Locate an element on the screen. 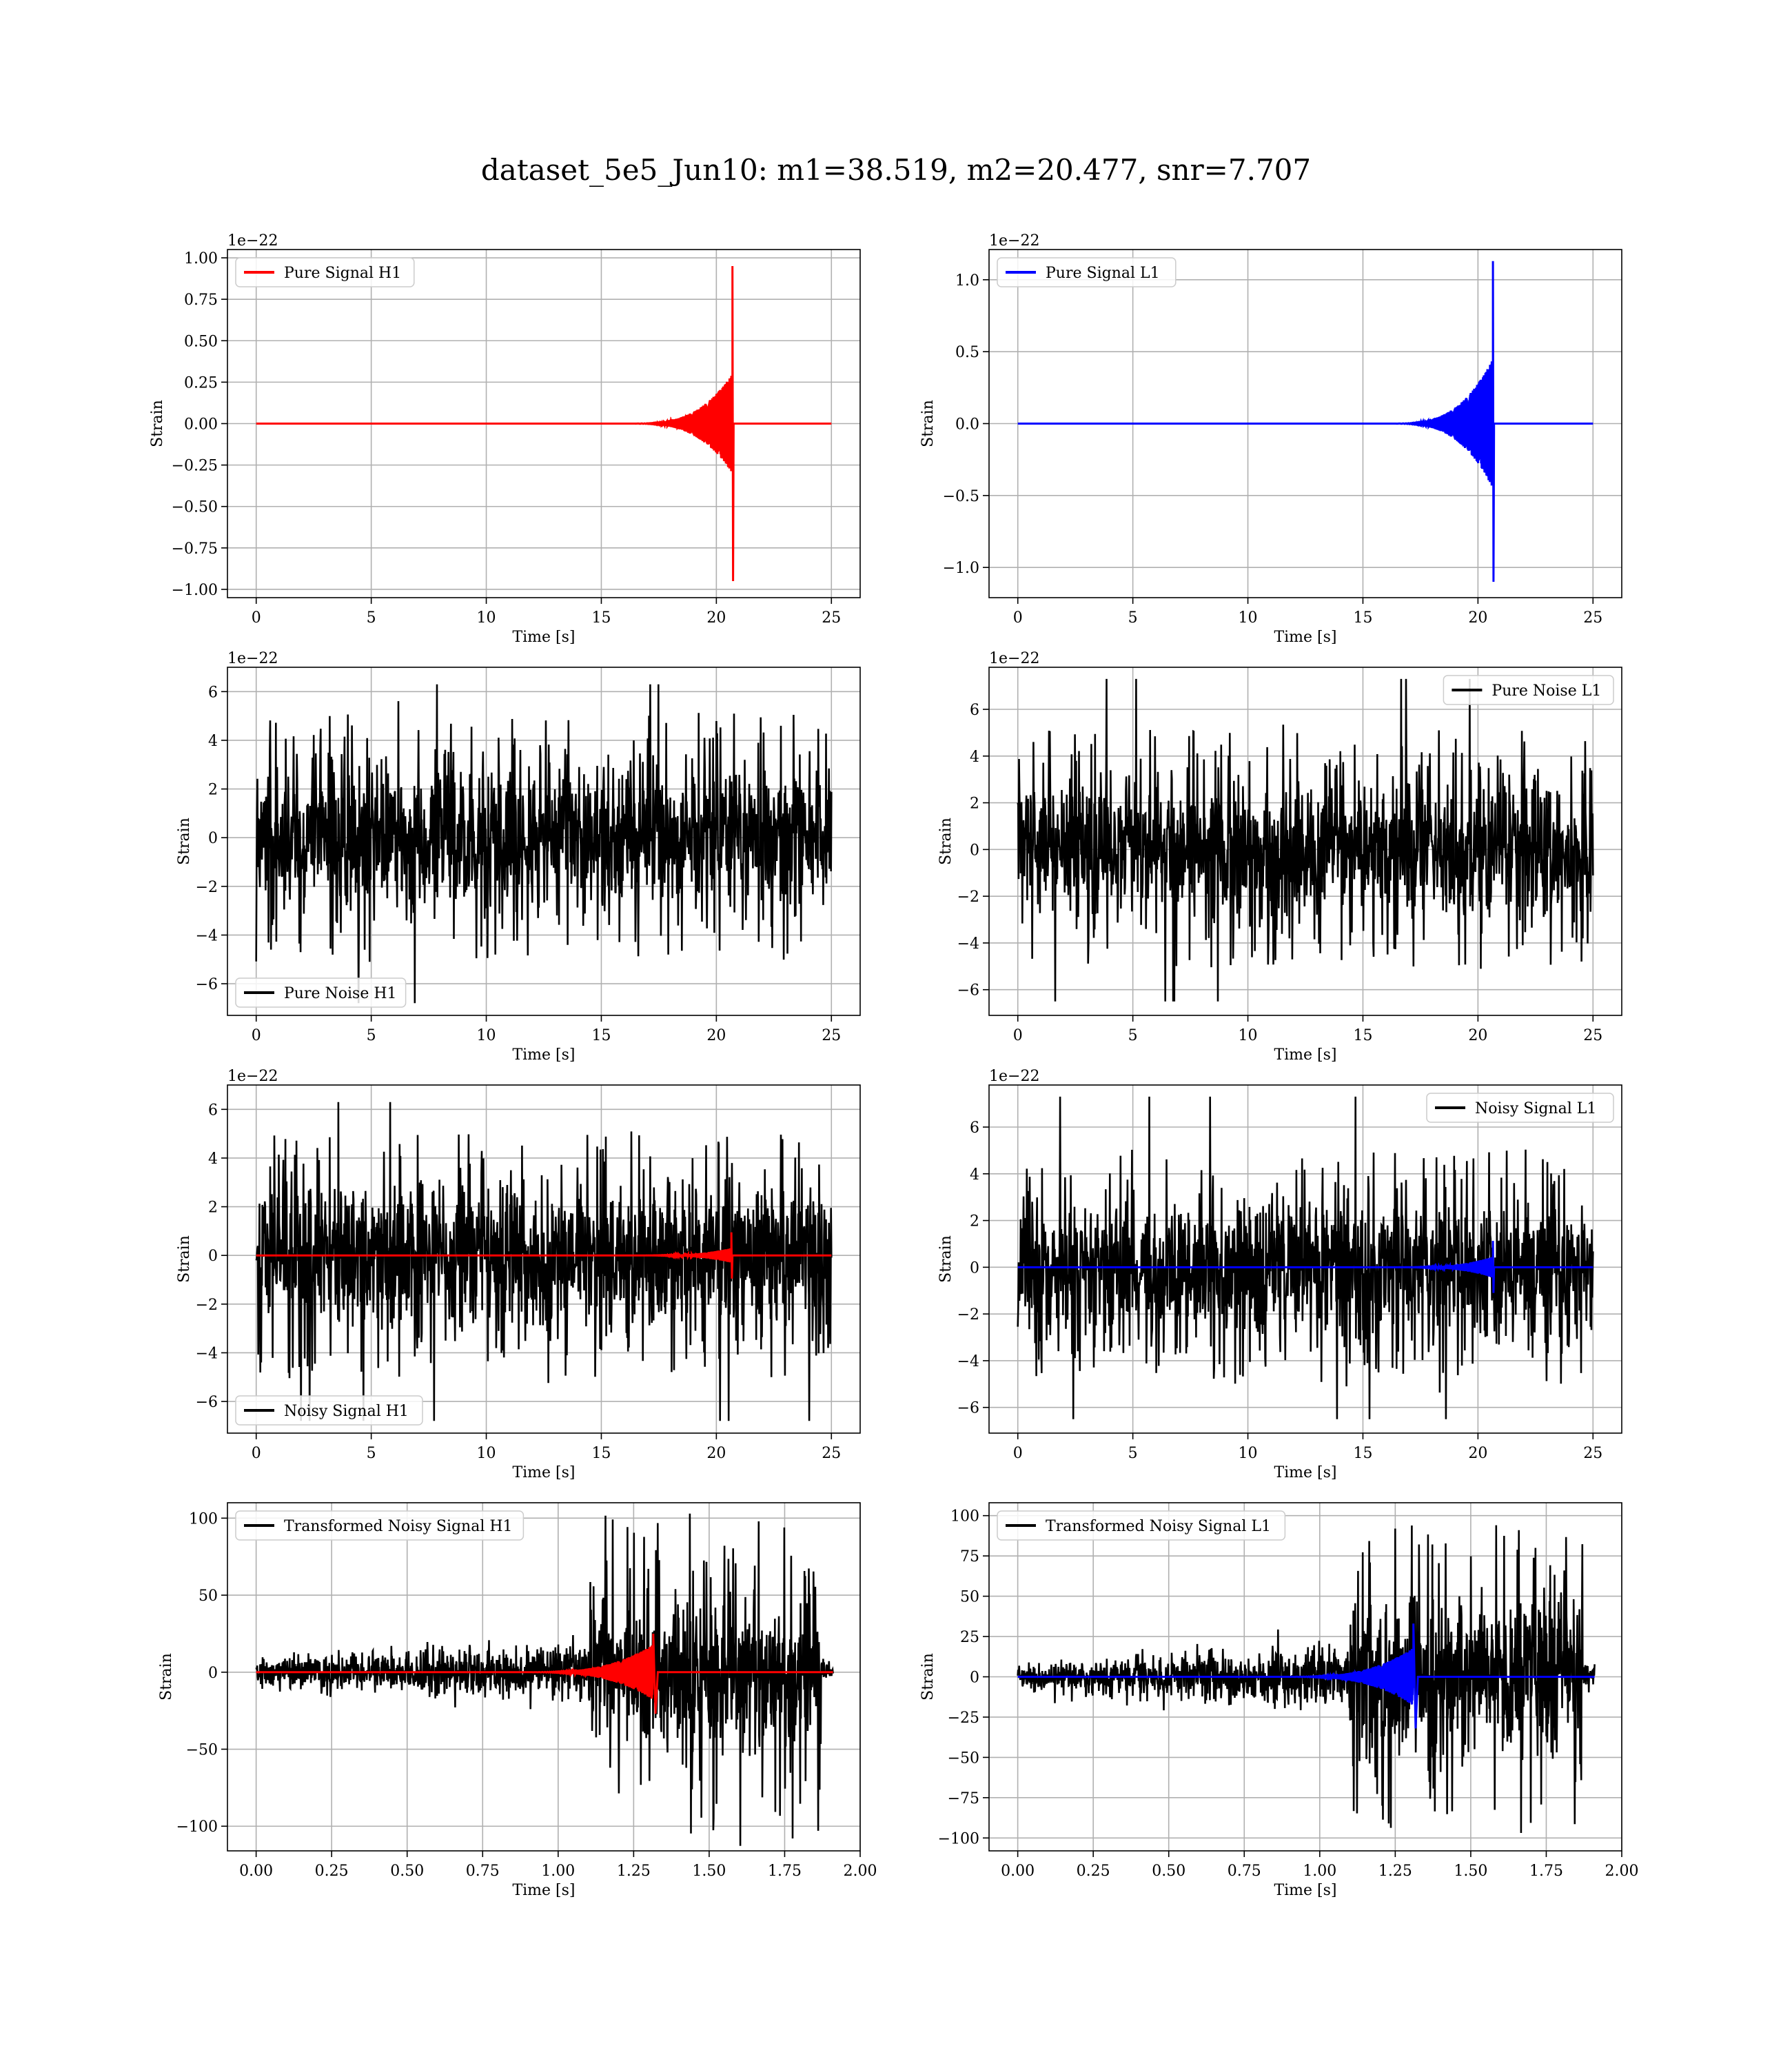 This screenshot has width=1792, height=2068. x-tick-label: 0.25 is located at coordinates (332, 1871).